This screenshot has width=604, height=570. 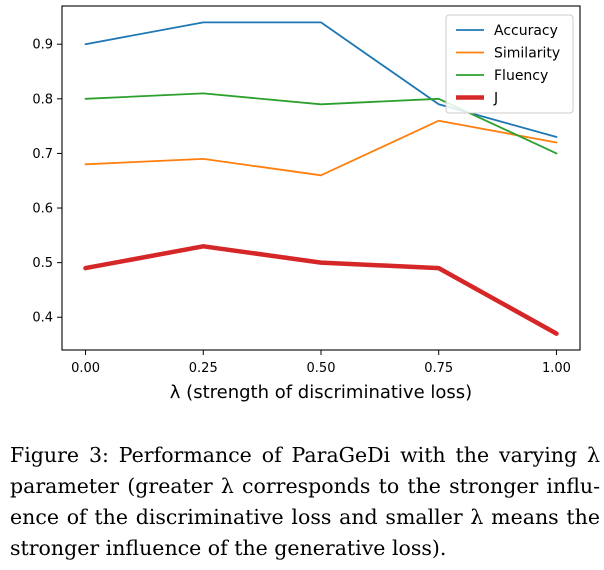 What do you see at coordinates (526, 31) in the screenshot?
I see `legend-label-accuracy: Accuracy` at bounding box center [526, 31].